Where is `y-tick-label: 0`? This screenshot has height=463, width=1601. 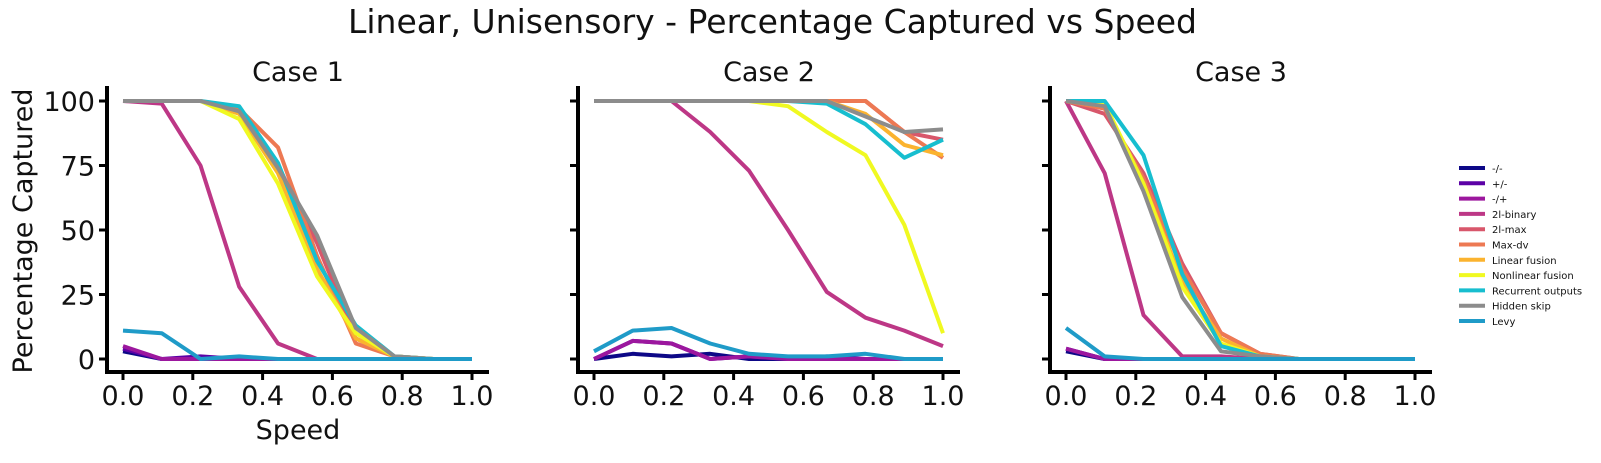
y-tick-label: 0 is located at coordinates (86, 360).